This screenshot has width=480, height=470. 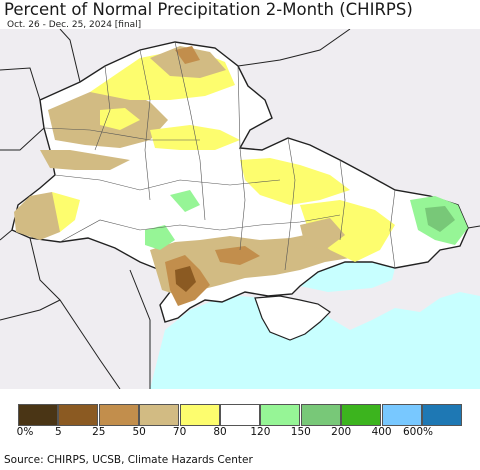 I want to click on color-legend, so click(x=240, y=415).